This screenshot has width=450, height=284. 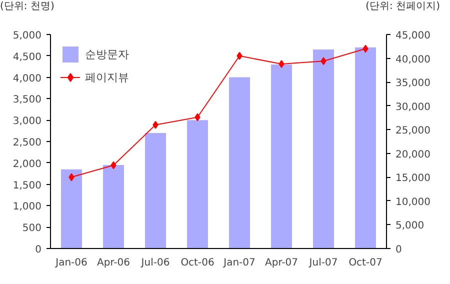 What do you see at coordinates (27, 36) in the screenshot?
I see `y-tick-label: 5,000` at bounding box center [27, 36].